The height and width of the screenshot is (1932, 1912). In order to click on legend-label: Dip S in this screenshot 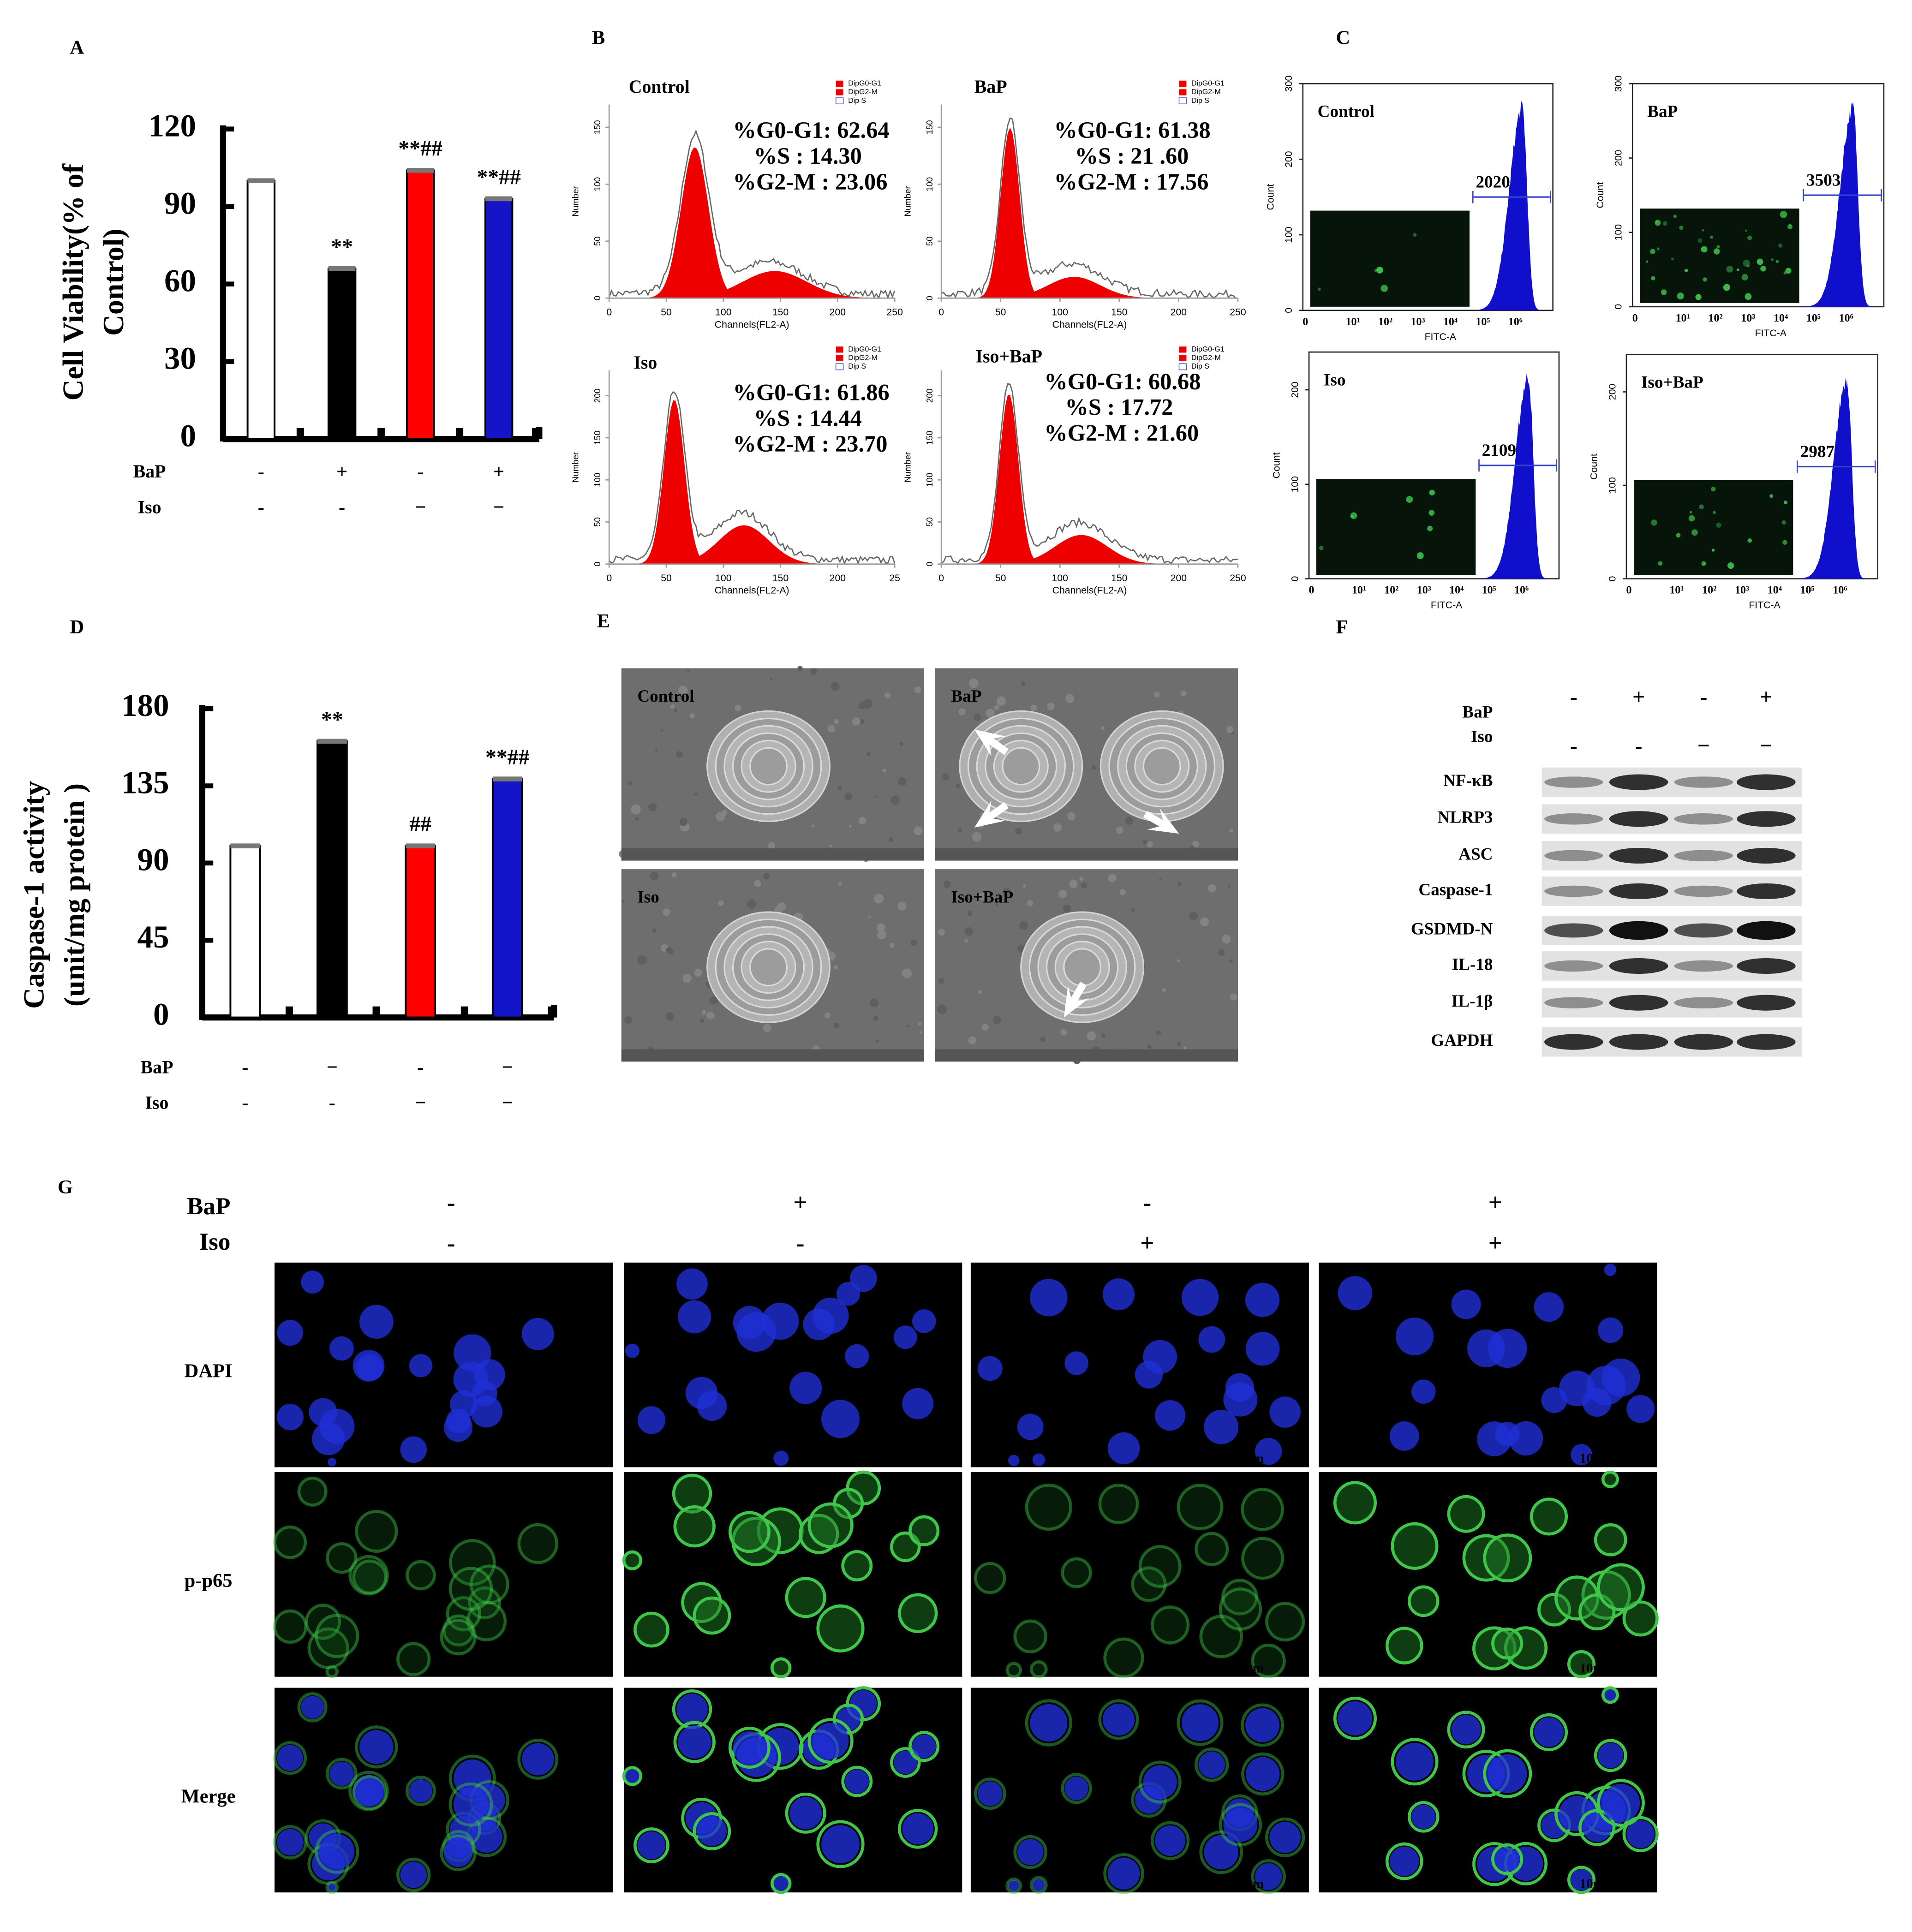, I will do `click(857, 366)`.